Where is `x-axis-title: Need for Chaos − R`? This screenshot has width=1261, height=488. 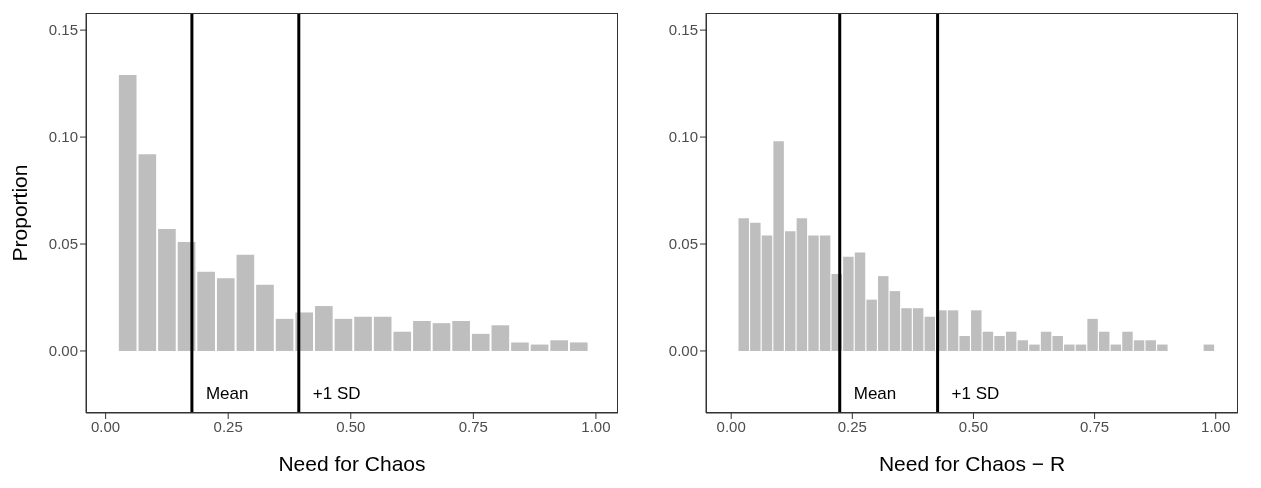
x-axis-title: Need for Chaos − R is located at coordinates (972, 463).